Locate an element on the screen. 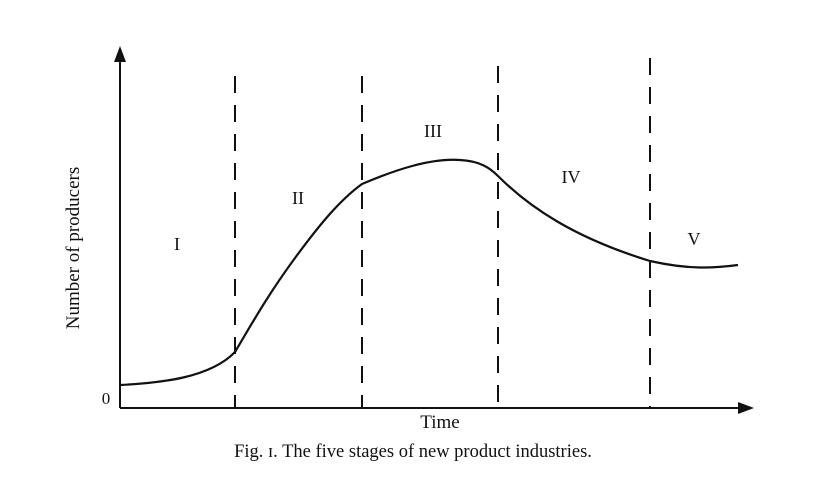 The image size is (826, 497). origin-label: 0 is located at coordinates (106, 398).